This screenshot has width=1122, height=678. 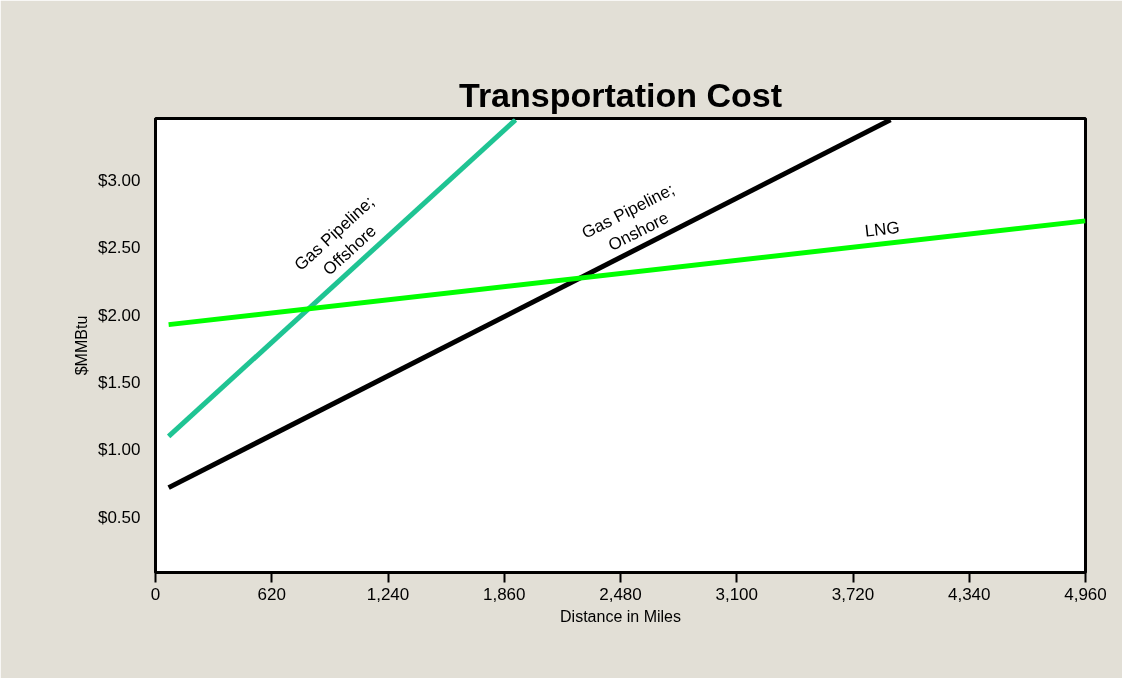 What do you see at coordinates (155, 594) in the screenshot?
I see `x-tick-label: 0` at bounding box center [155, 594].